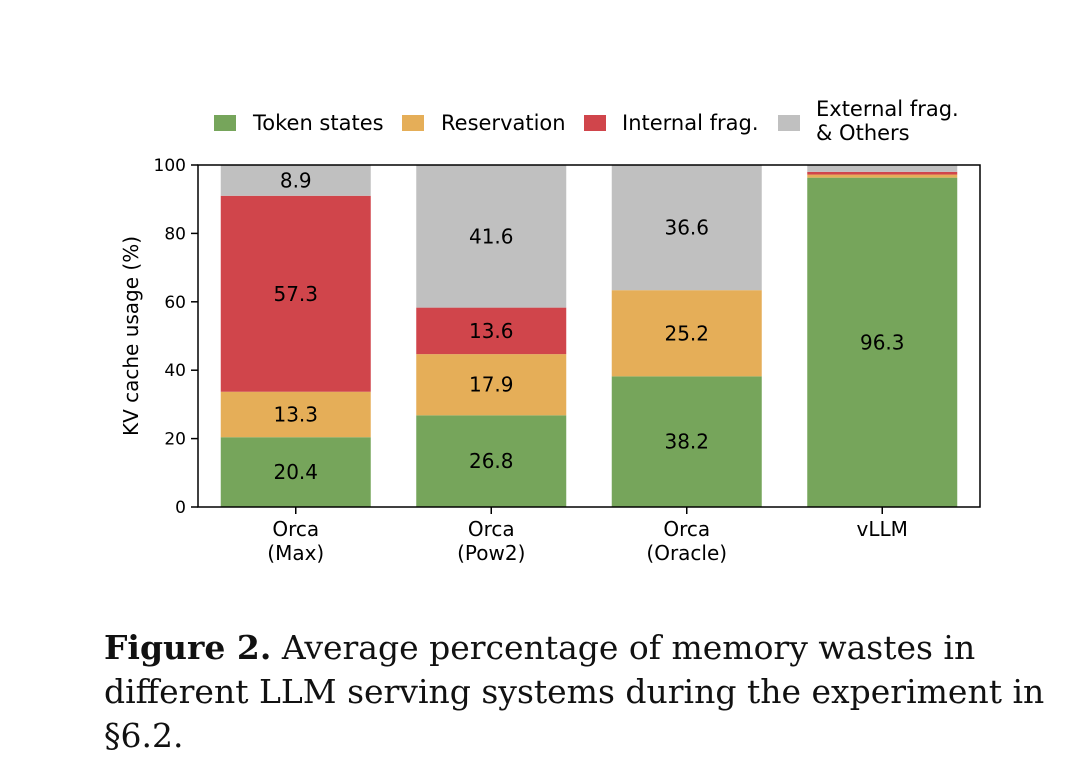  I want to click on y-axis: 0 20 40 60 80 100, so click(176, 337).